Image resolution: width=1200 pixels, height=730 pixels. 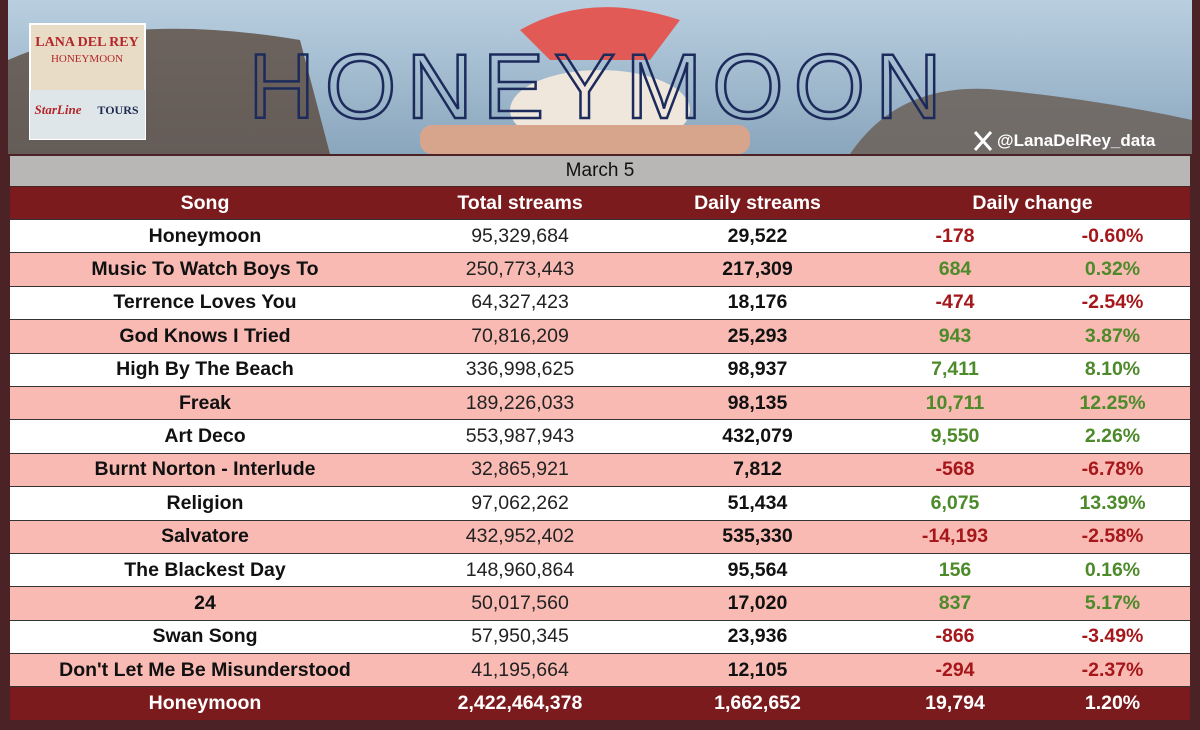 What do you see at coordinates (955, 470) in the screenshot?
I see `cell: -568` at bounding box center [955, 470].